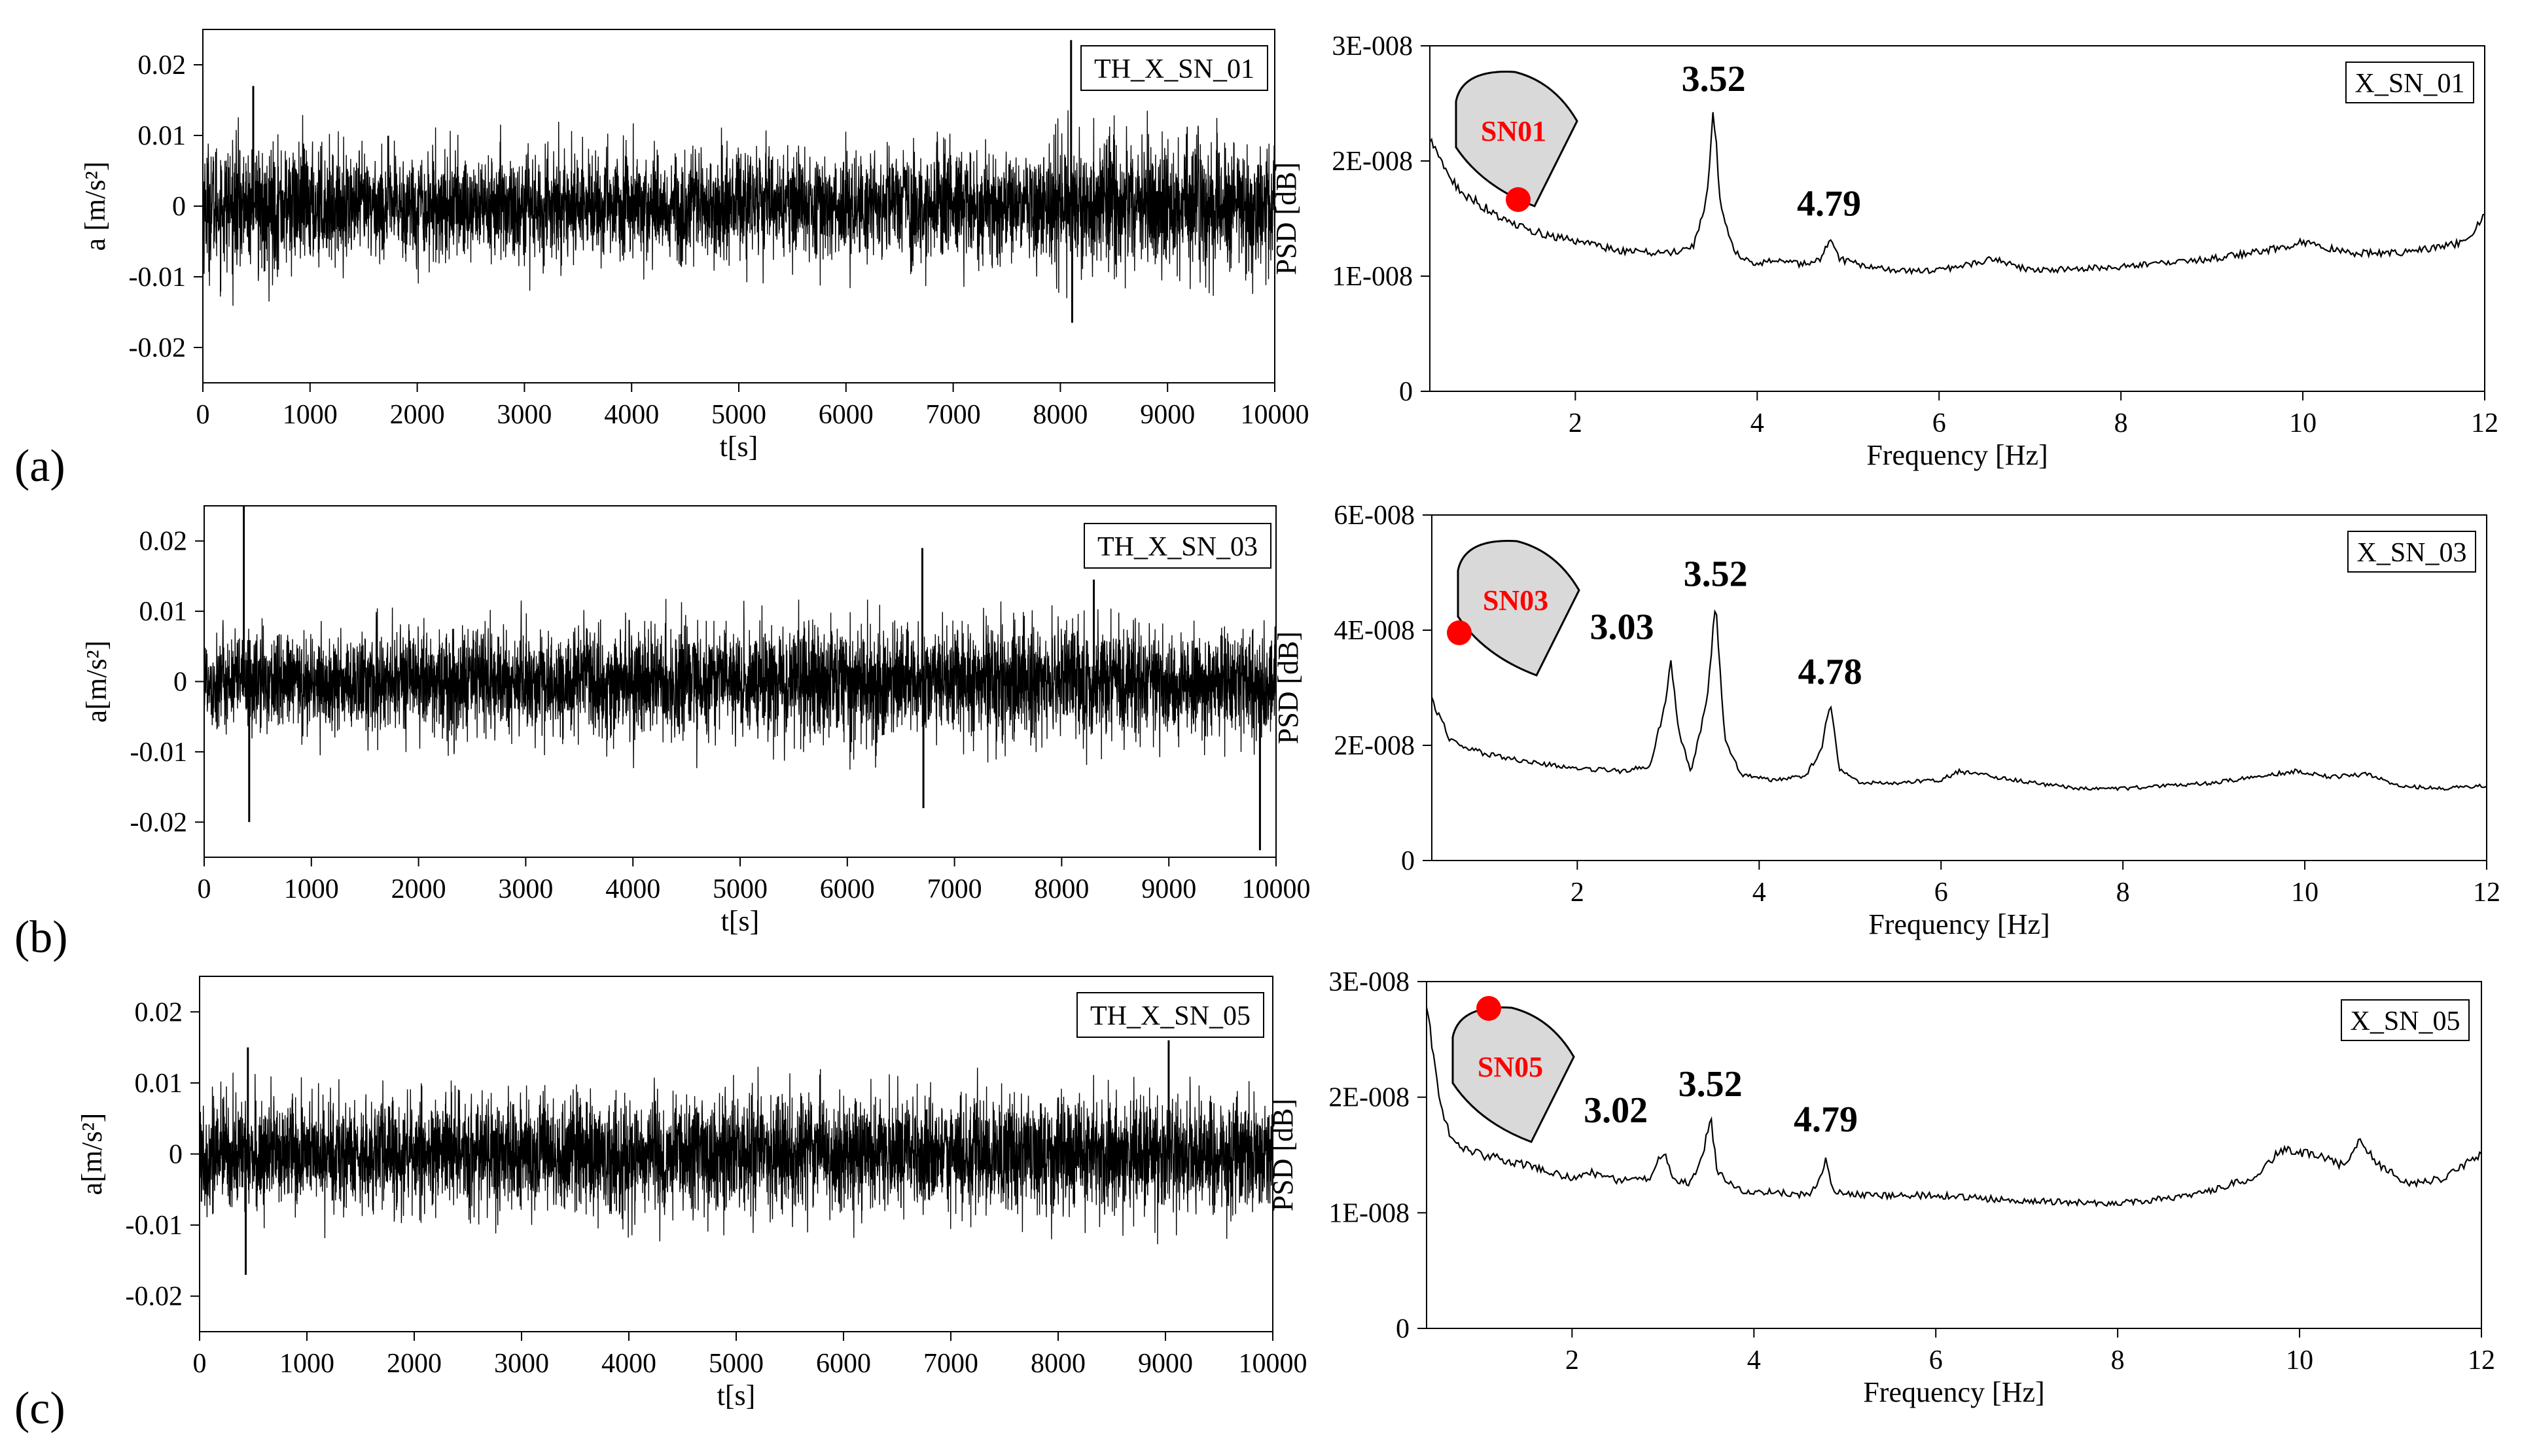  I want to click on panel-label-a: (a), so click(39, 466).